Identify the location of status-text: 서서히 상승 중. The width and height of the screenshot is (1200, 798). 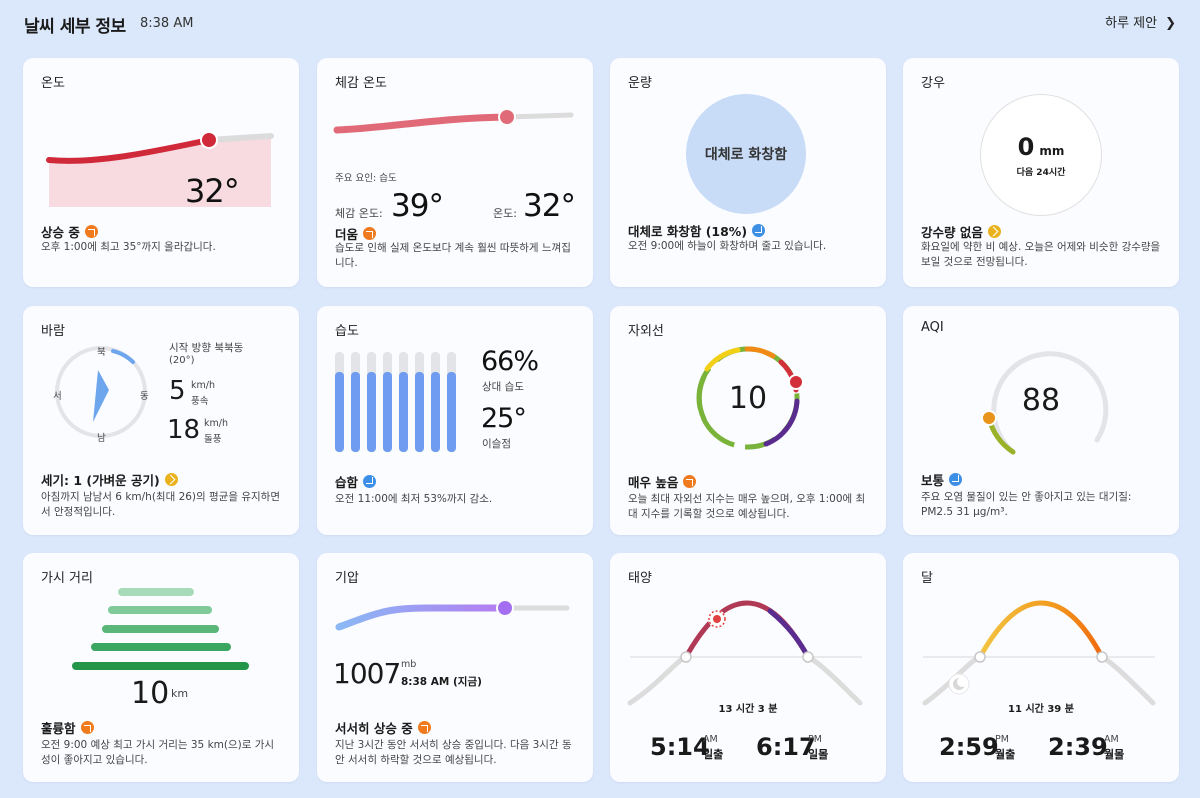
(374, 728).